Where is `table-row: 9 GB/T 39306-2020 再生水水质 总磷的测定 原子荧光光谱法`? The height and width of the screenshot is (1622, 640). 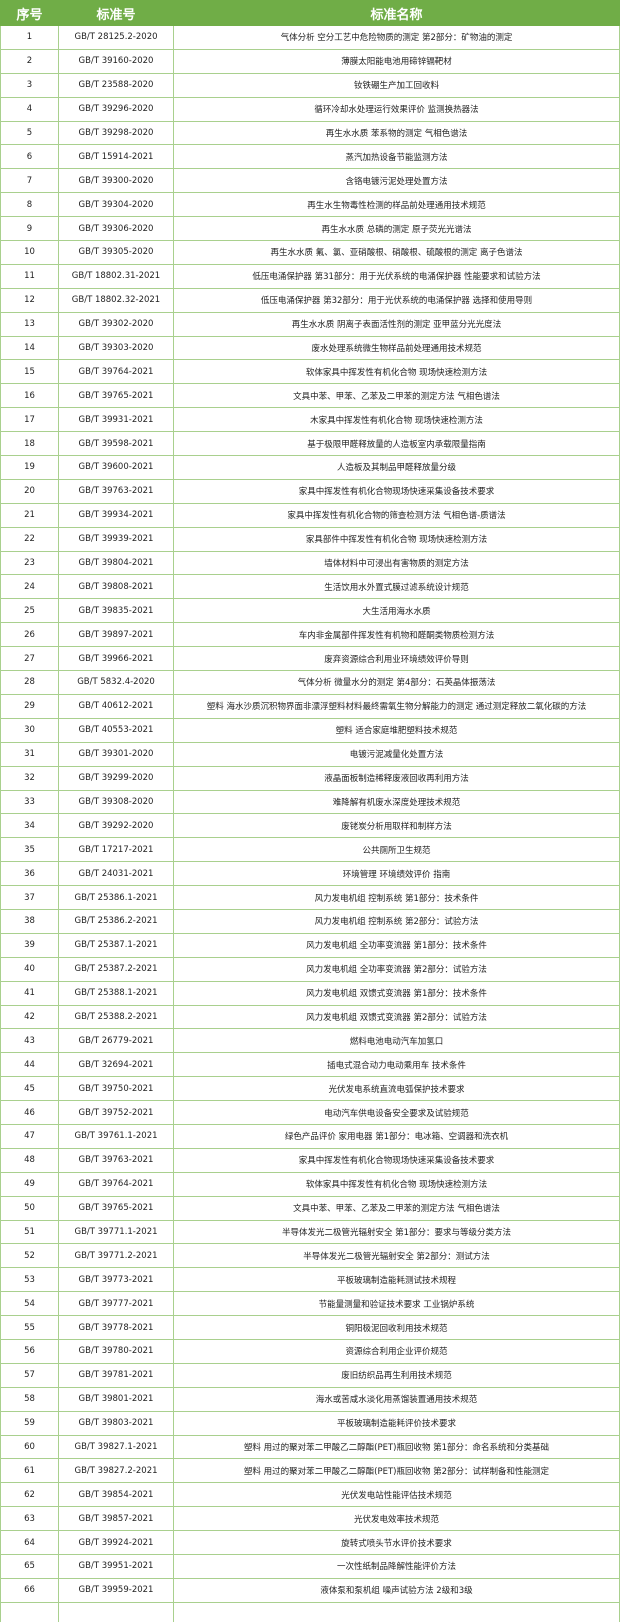 table-row: 9 GB/T 39306-2020 再生水水质 总磷的测定 原子荧光光谱法 is located at coordinates (310, 229).